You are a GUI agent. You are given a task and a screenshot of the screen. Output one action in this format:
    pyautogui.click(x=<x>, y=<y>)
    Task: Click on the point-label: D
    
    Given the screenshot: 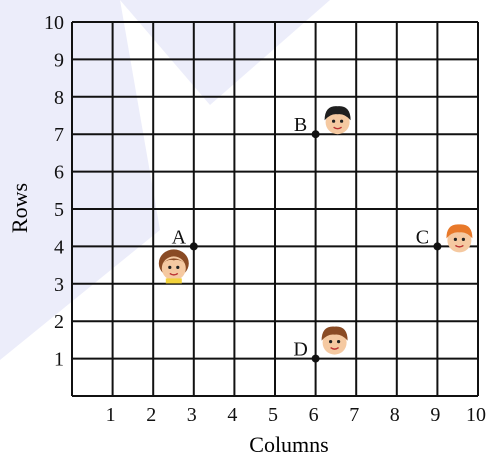 What is the action you would take?
    pyautogui.click(x=300, y=350)
    